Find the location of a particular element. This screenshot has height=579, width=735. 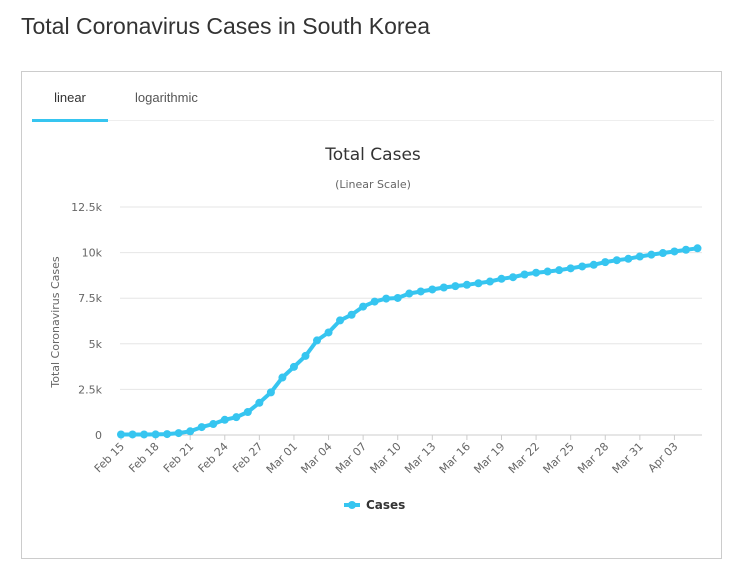

legend: Cases is located at coordinates (374, 505).